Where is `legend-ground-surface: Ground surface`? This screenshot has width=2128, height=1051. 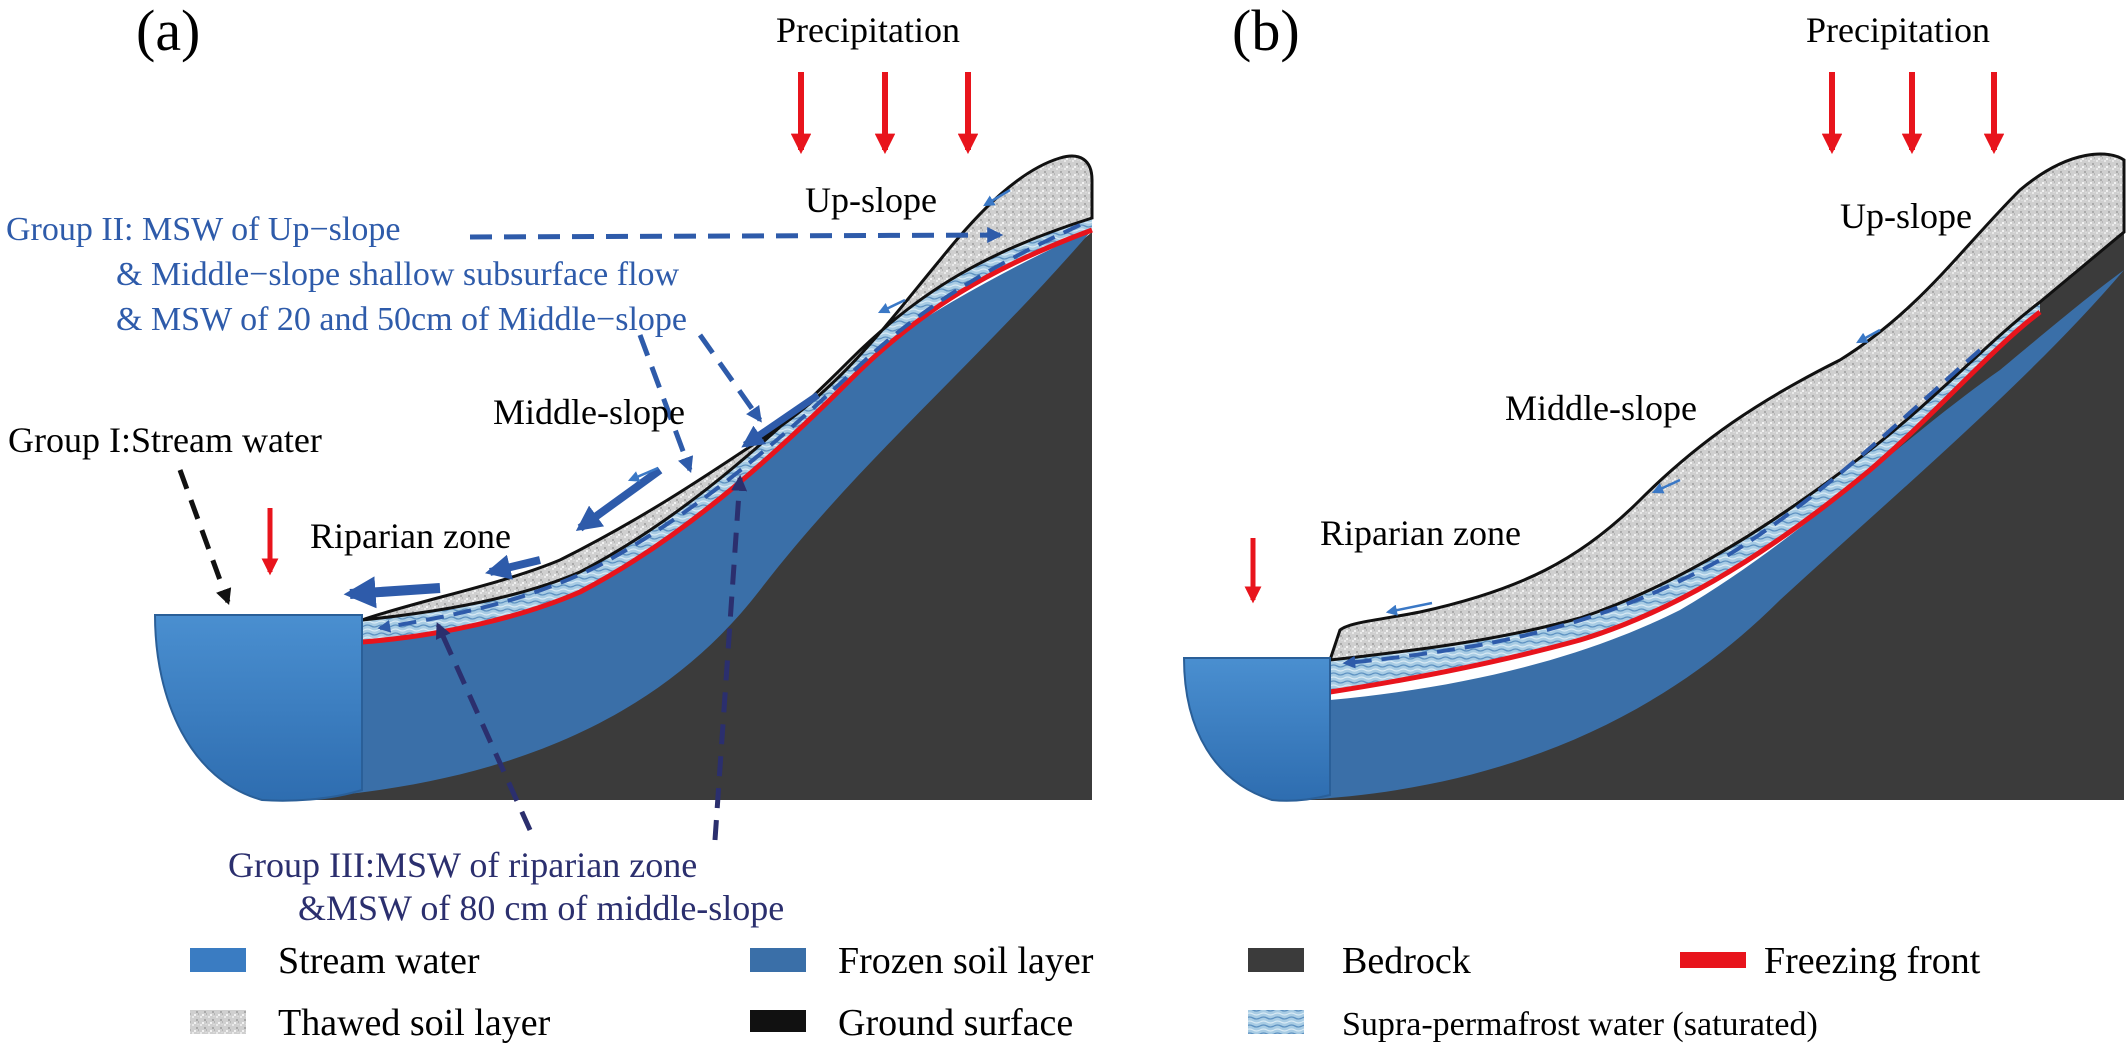 legend-ground-surface: Ground surface is located at coordinates (911, 1023).